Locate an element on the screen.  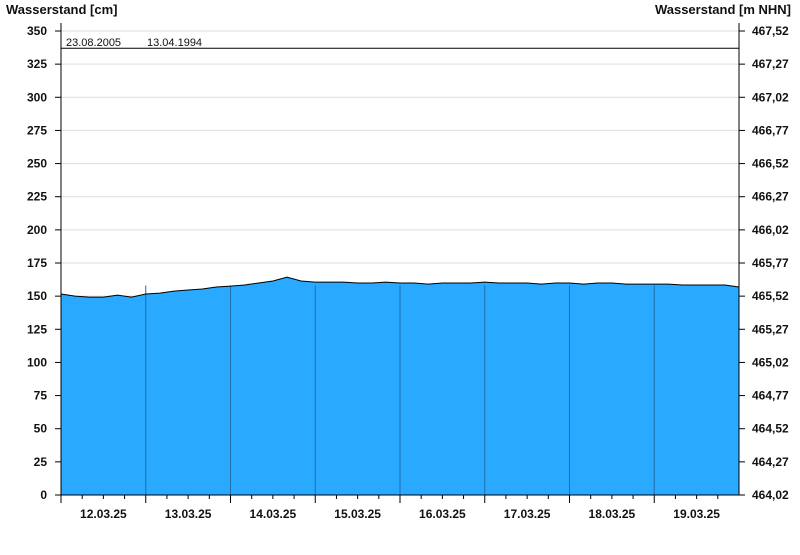
x-tick-label: 12.03.25 is located at coordinates (103, 514).